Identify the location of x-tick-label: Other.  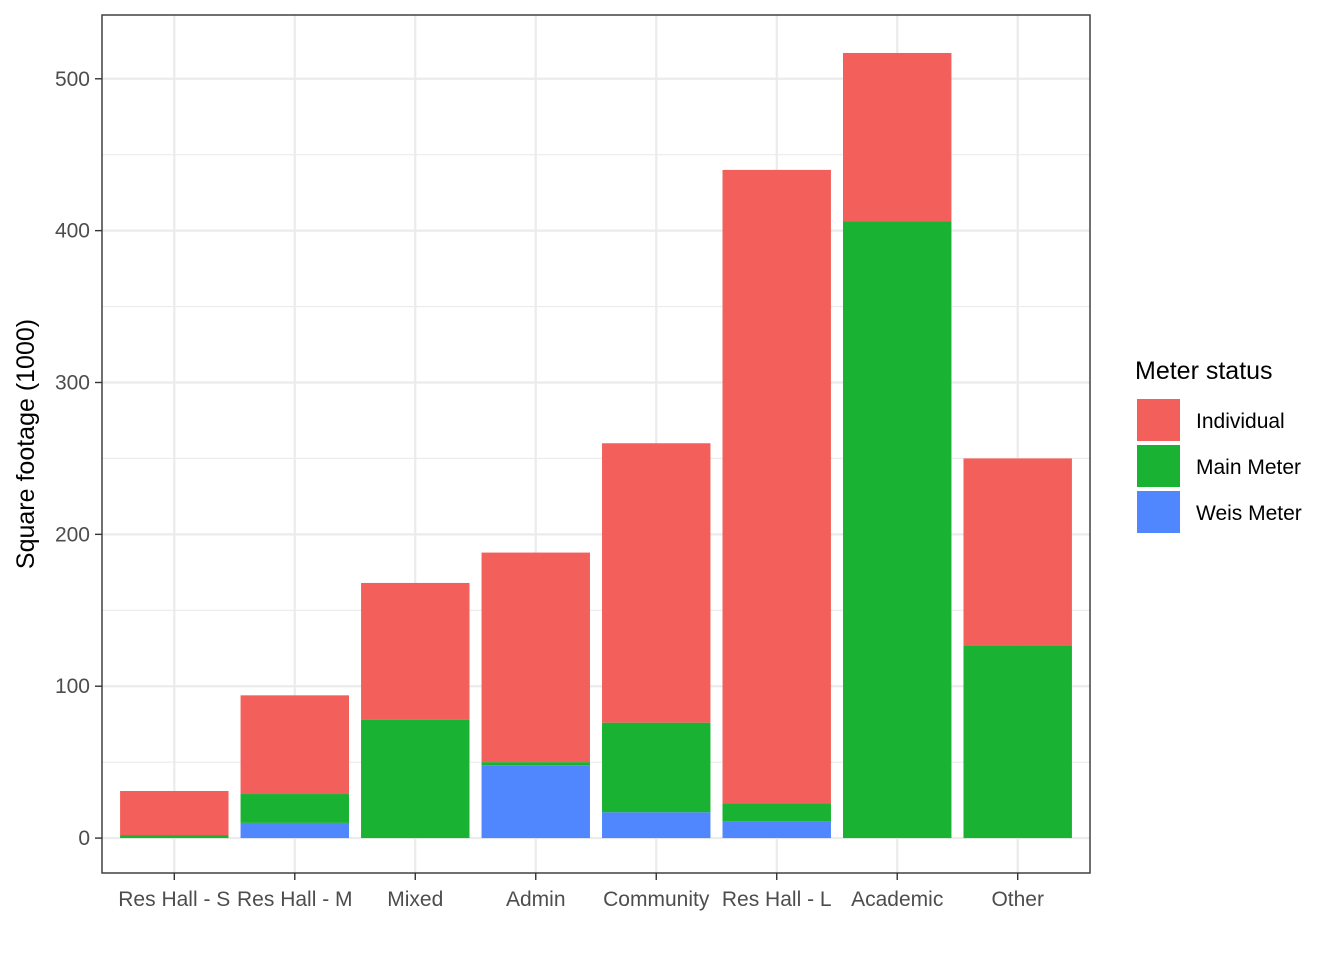
(1017, 899).